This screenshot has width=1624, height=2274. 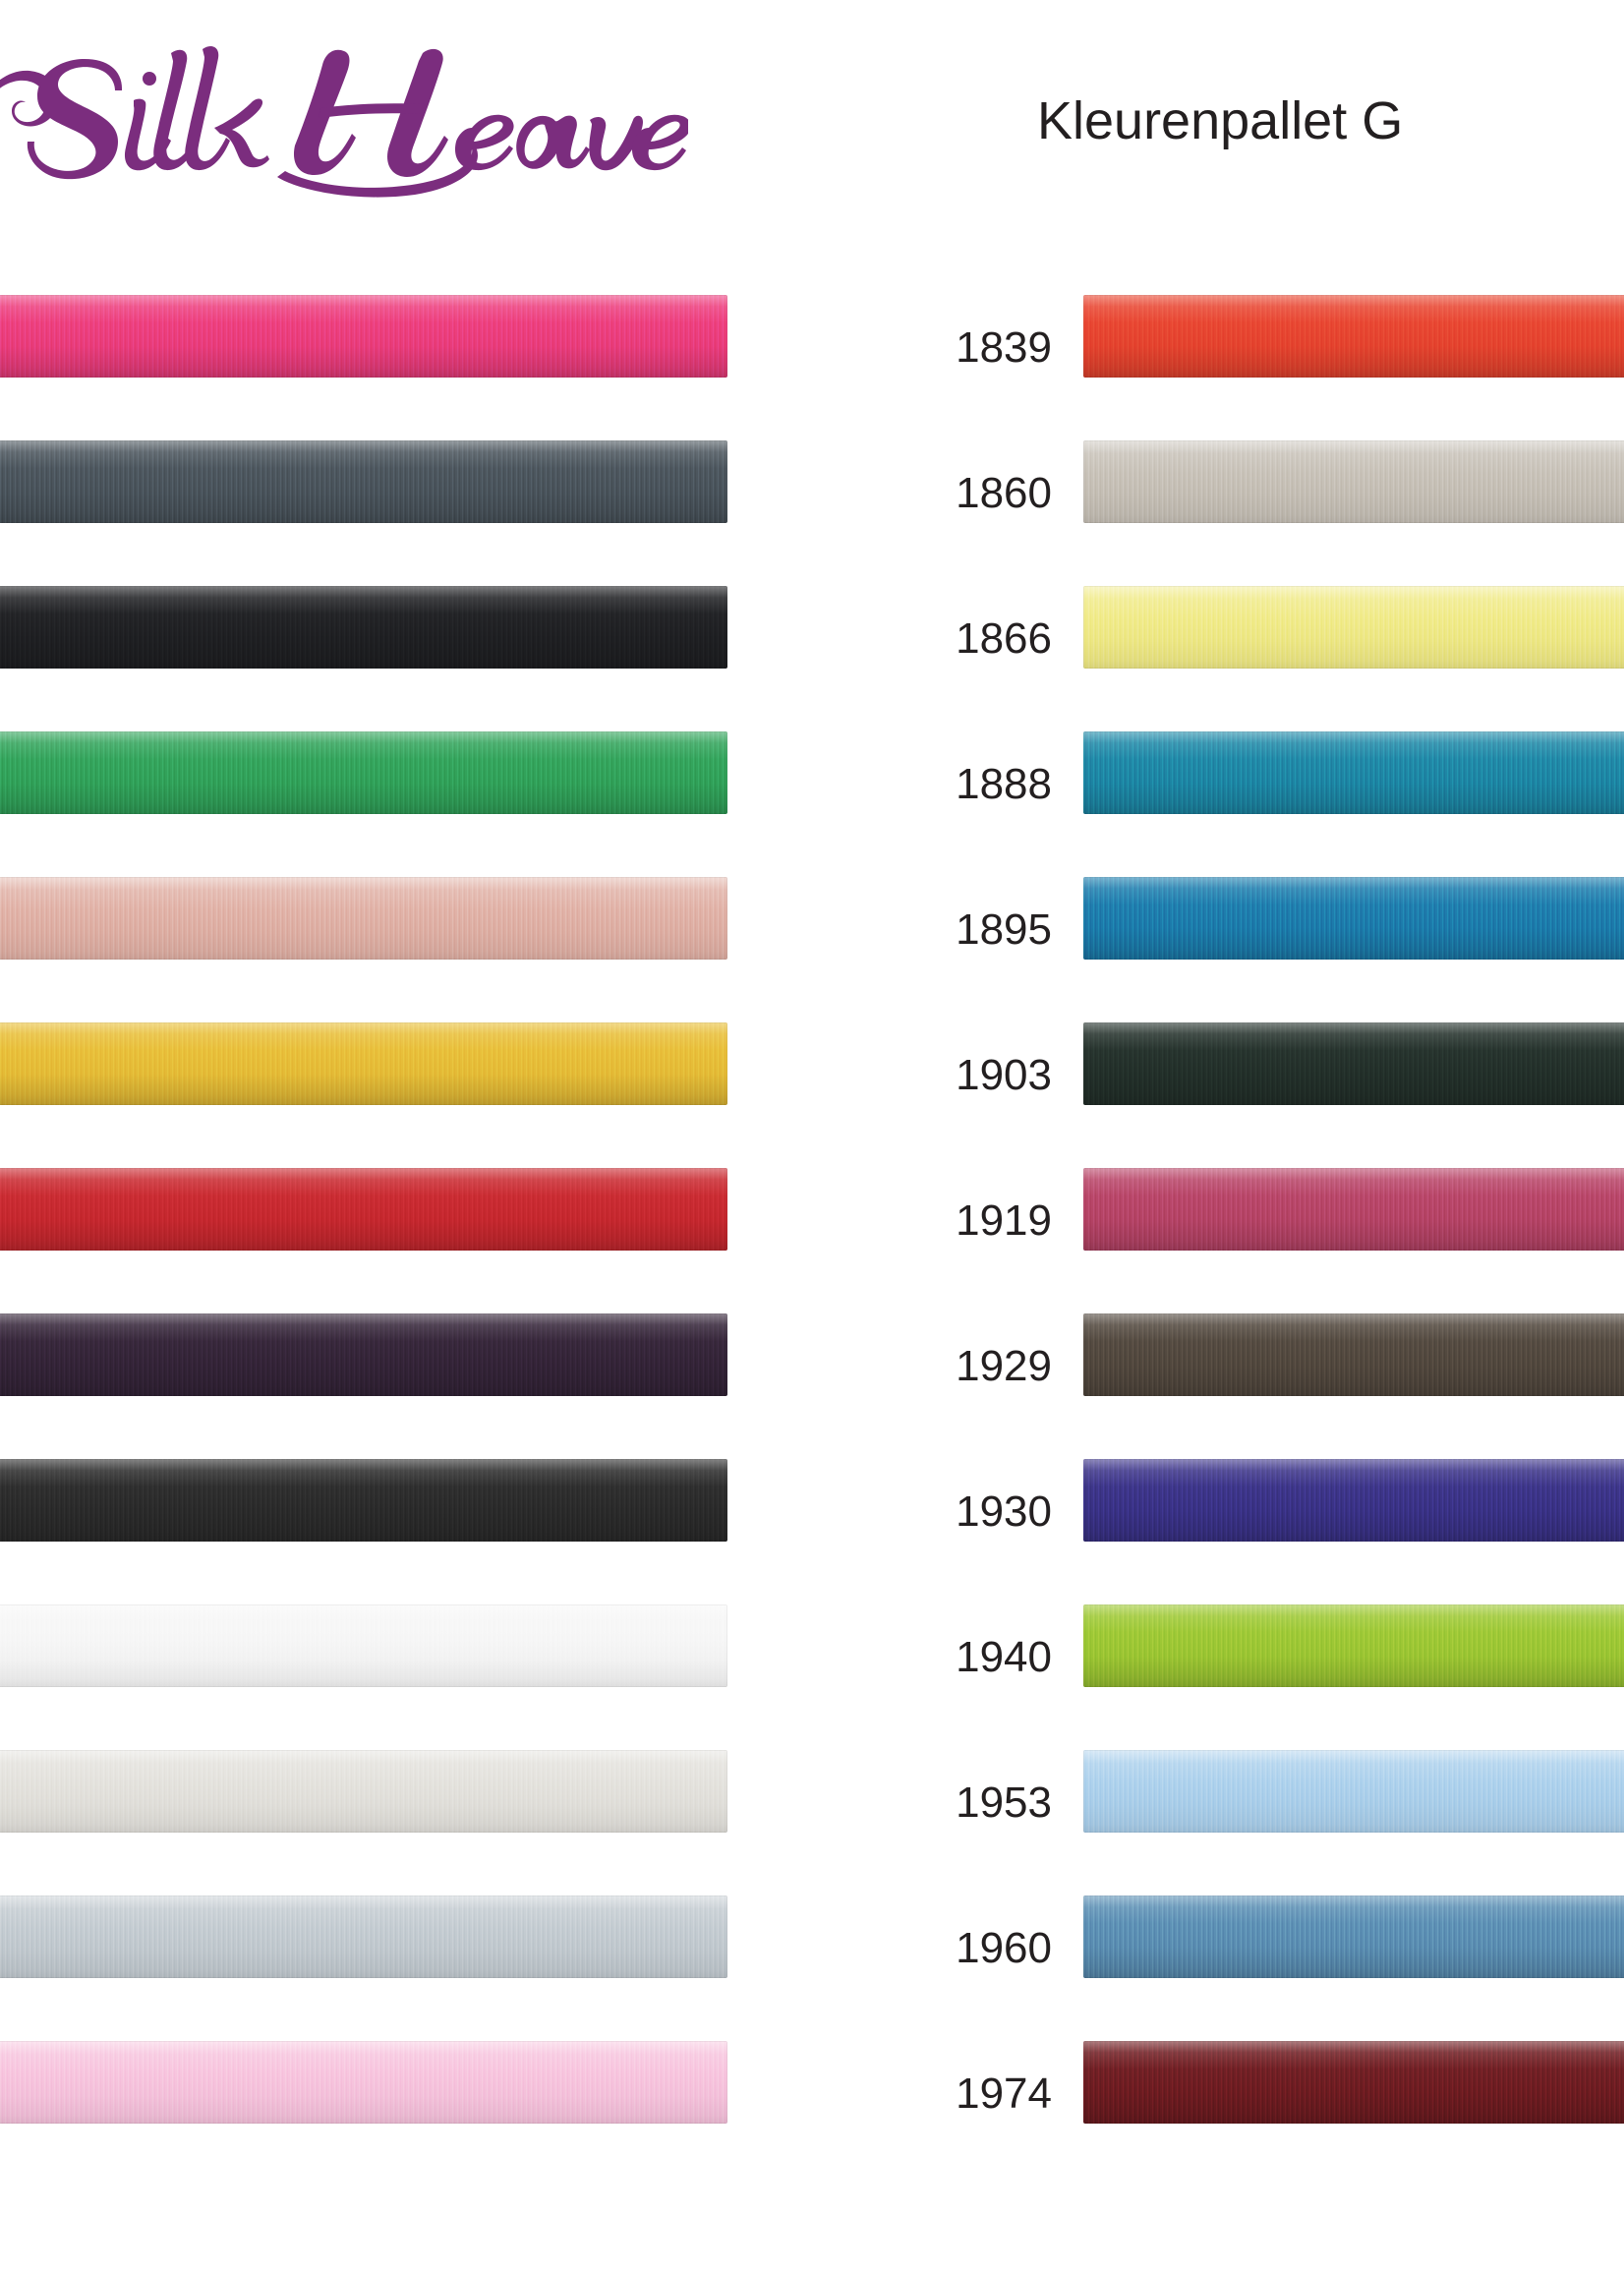 I want to click on swatch-code: 1960, so click(x=1004, y=1948).